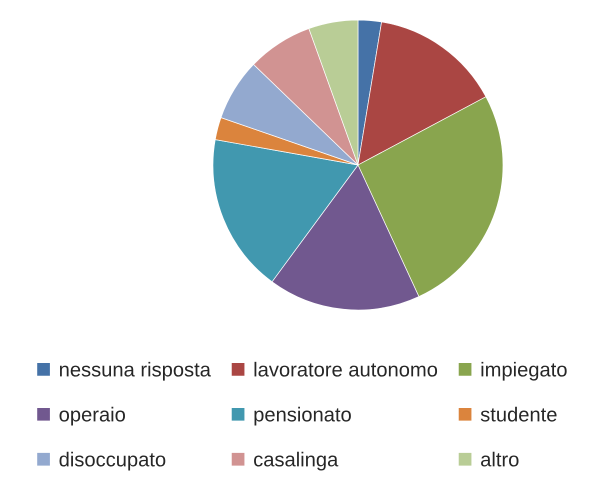 The width and height of the screenshot is (604, 491). Describe the element at coordinates (135, 371) in the screenshot. I see `legend-label: nessuna risposta` at that location.